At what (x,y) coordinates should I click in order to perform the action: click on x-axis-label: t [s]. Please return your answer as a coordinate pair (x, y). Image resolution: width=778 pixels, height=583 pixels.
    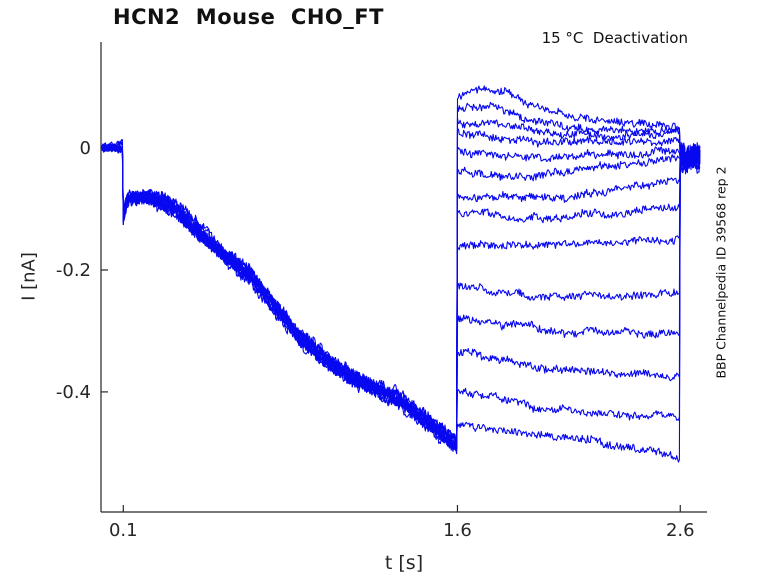
    Looking at the image, I should click on (404, 563).